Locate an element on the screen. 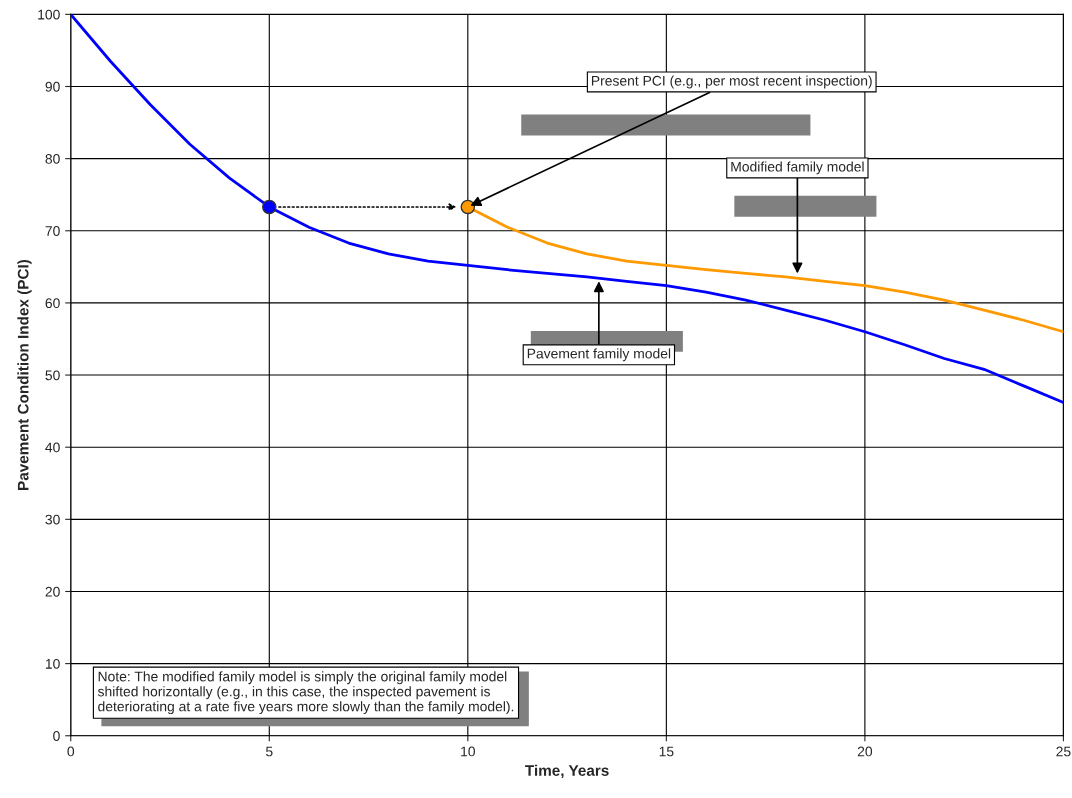 The width and height of the screenshot is (1072, 798). x-tick-label: 20 is located at coordinates (865, 751).